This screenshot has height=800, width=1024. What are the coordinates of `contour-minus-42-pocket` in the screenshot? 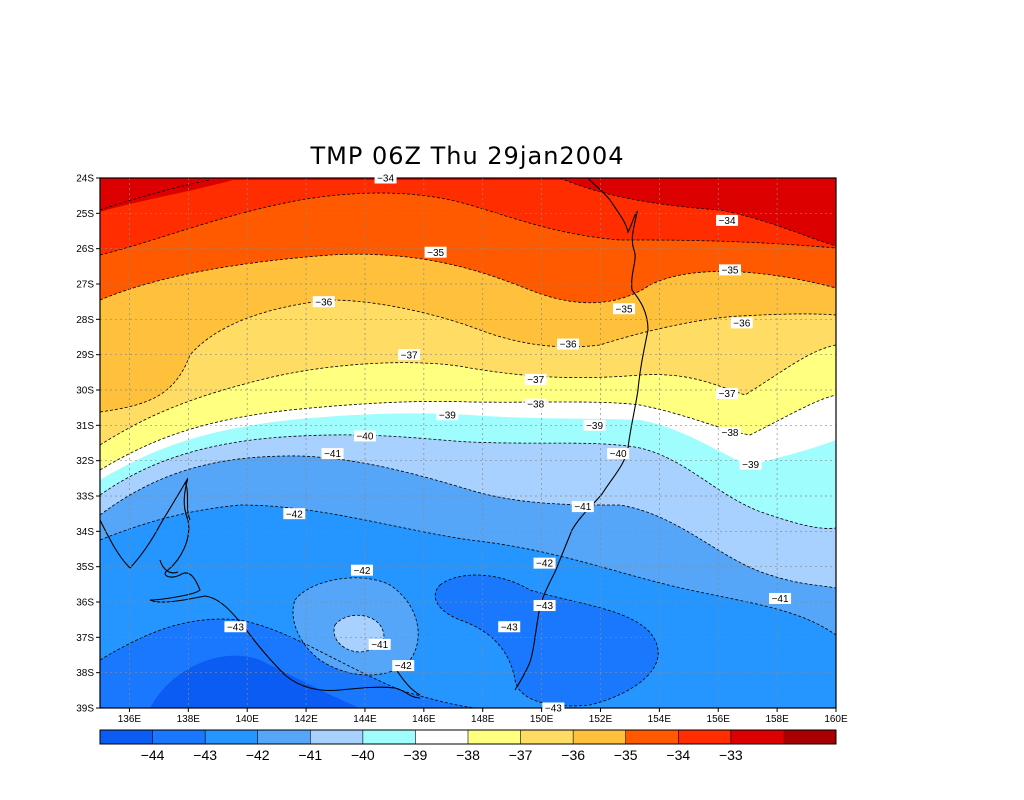 It's located at (355, 626).